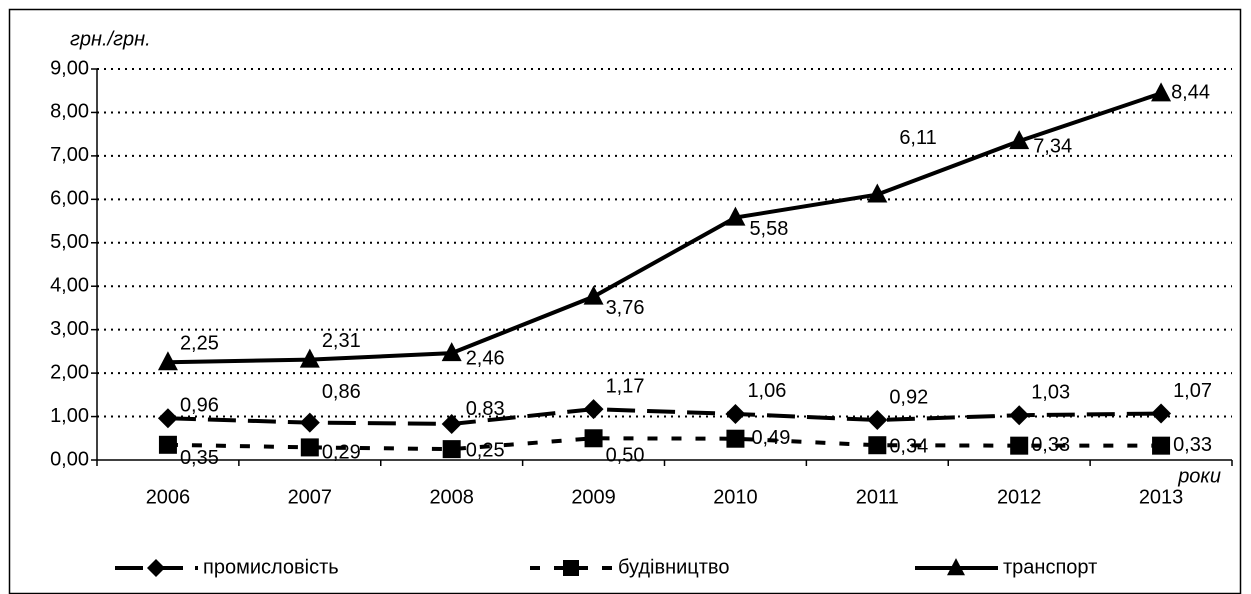 The image size is (1251, 594). What do you see at coordinates (1190, 93) in the screenshot?
I see `data-label: 8,44` at bounding box center [1190, 93].